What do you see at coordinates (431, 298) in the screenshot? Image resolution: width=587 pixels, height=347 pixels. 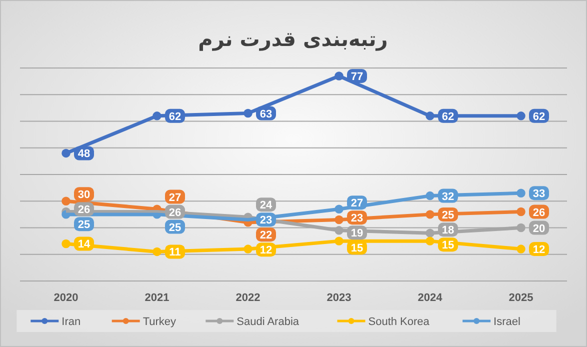 I see `x-tick-label: 2024` at bounding box center [431, 298].